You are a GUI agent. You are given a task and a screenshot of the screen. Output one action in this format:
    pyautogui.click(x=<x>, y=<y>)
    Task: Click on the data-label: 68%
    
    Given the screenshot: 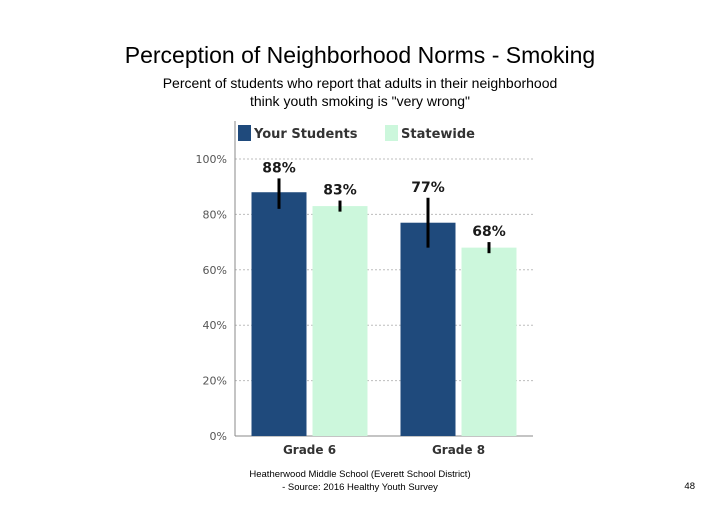 What is the action you would take?
    pyautogui.click(x=489, y=232)
    